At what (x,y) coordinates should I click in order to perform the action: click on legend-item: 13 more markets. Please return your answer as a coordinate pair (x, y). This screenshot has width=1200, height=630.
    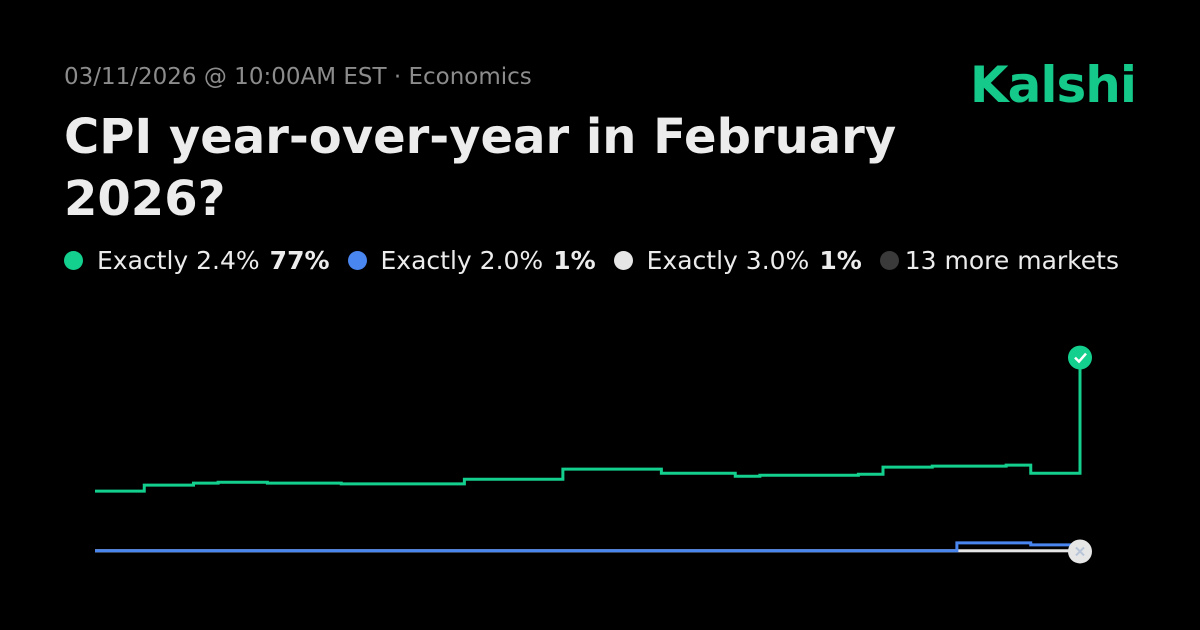
    Looking at the image, I should click on (999, 260).